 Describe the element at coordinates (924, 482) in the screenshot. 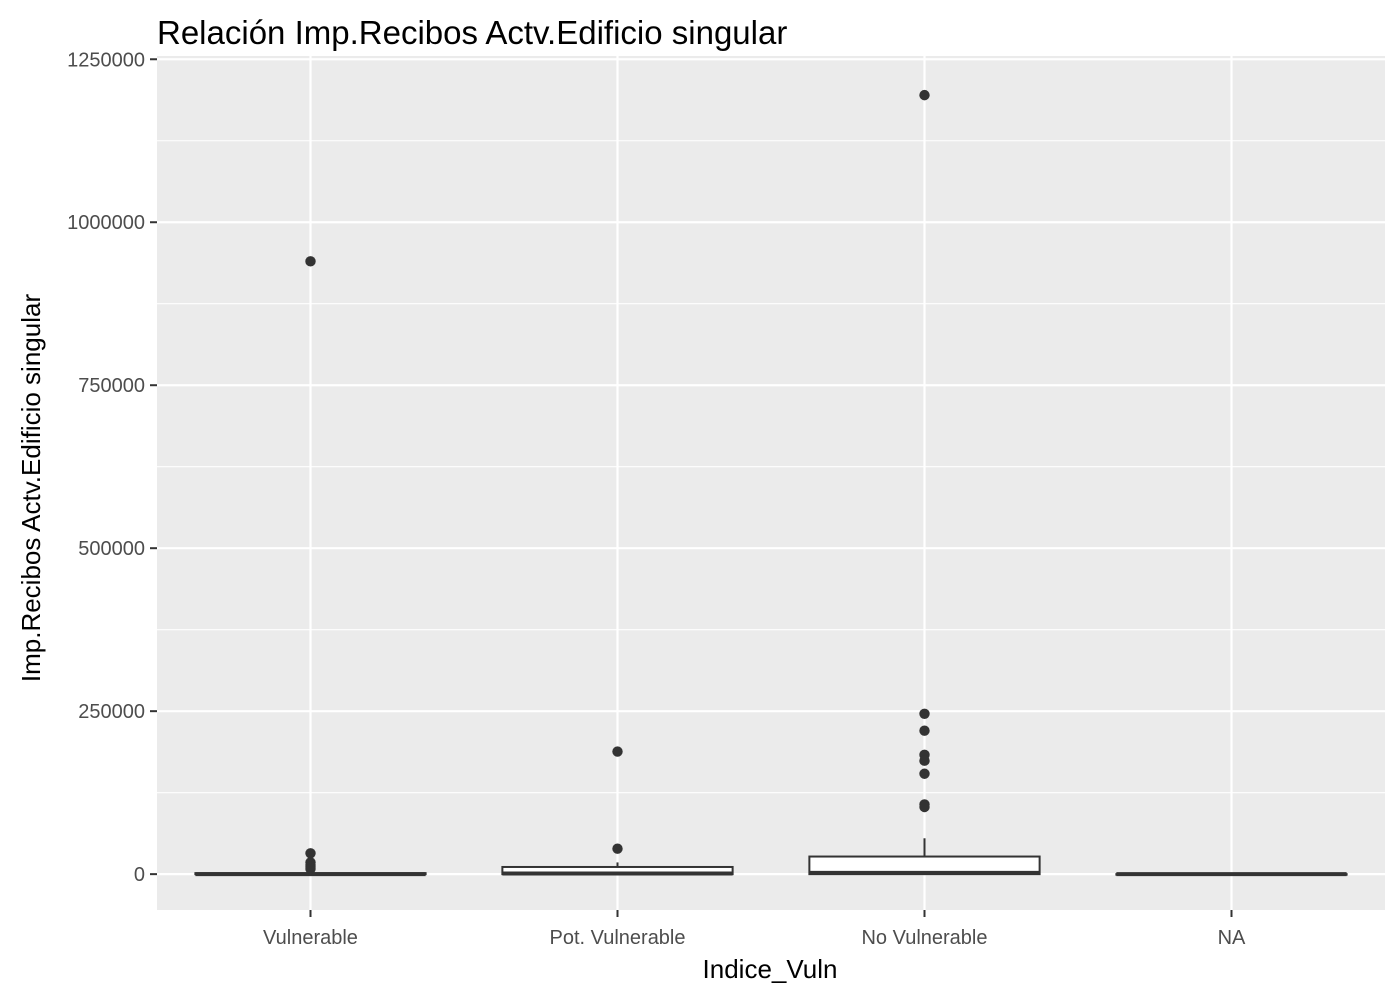

I see `box-no-vulnerable` at that location.